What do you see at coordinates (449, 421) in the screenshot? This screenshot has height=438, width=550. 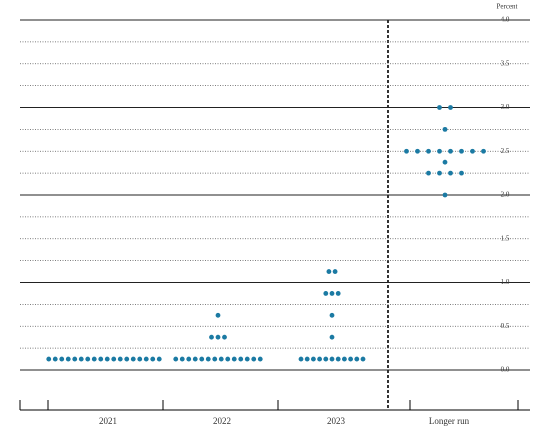 I see `x-tick-label: Longer run` at bounding box center [449, 421].